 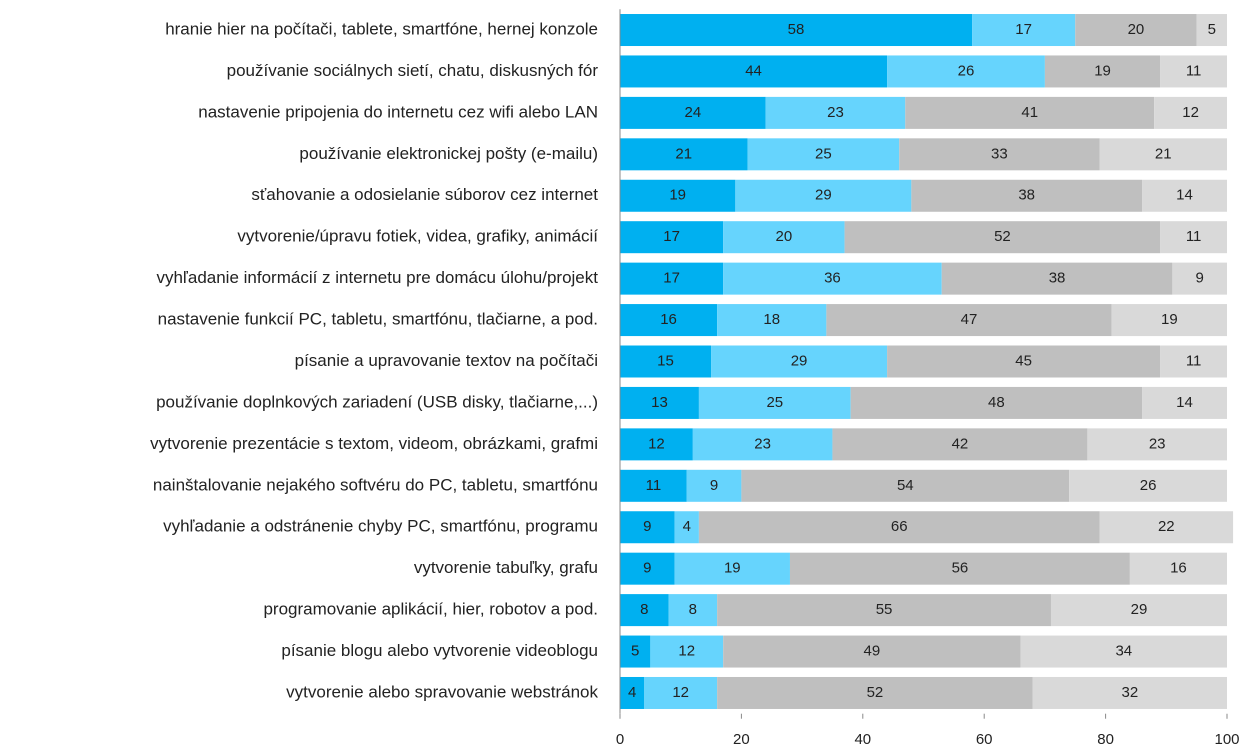 I want to click on data-label: 33, so click(x=999, y=153).